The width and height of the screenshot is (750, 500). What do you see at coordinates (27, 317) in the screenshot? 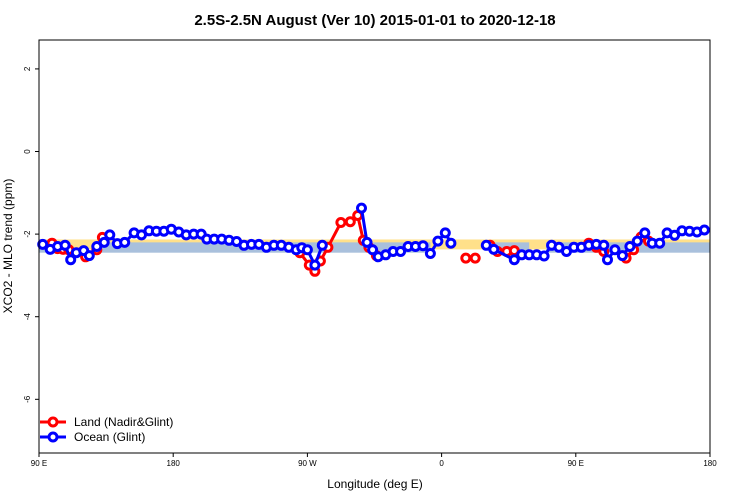
I see `y-tick-label-3: -4` at bounding box center [27, 317].